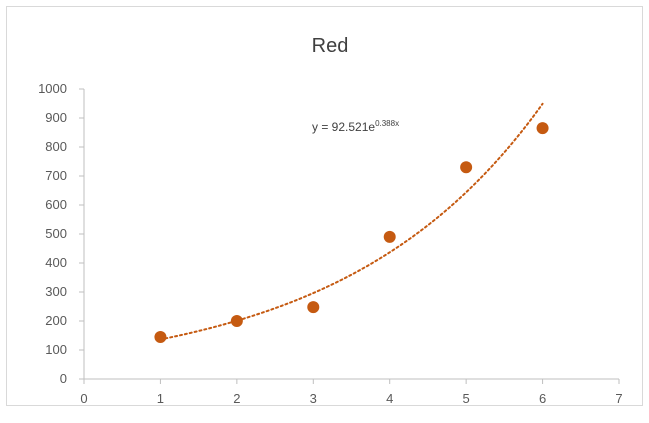 This screenshot has height=423, width=649. I want to click on y-tick-label: 900, so click(56, 117).